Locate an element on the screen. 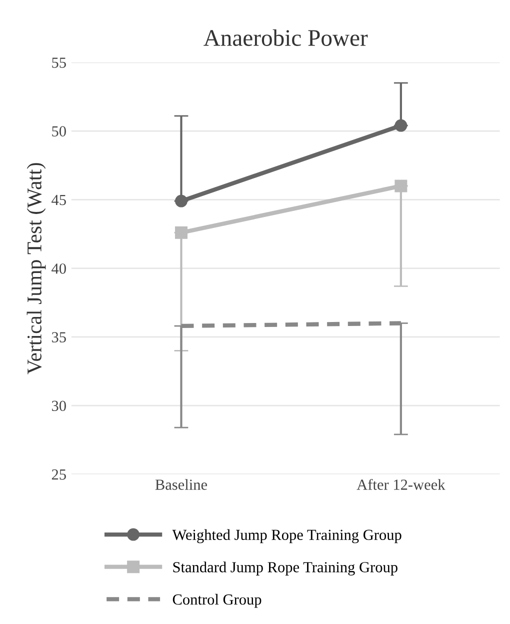  y-tick-label: 45 is located at coordinates (59, 200).